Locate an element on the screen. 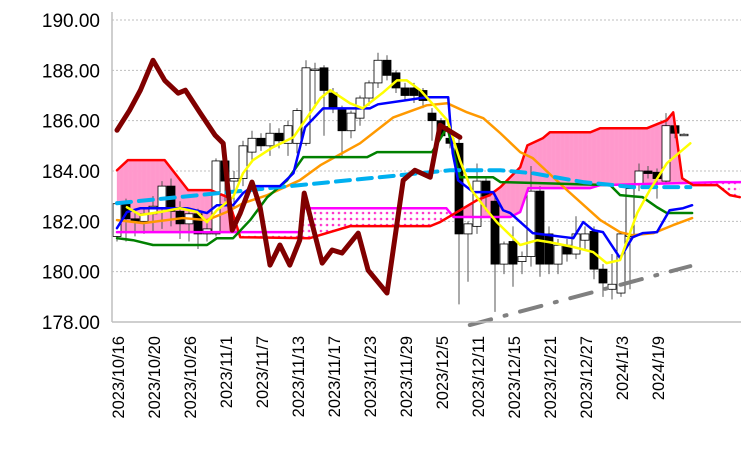 The width and height of the screenshot is (741, 469). y-tick-label: 184.00 is located at coordinates (71, 172).